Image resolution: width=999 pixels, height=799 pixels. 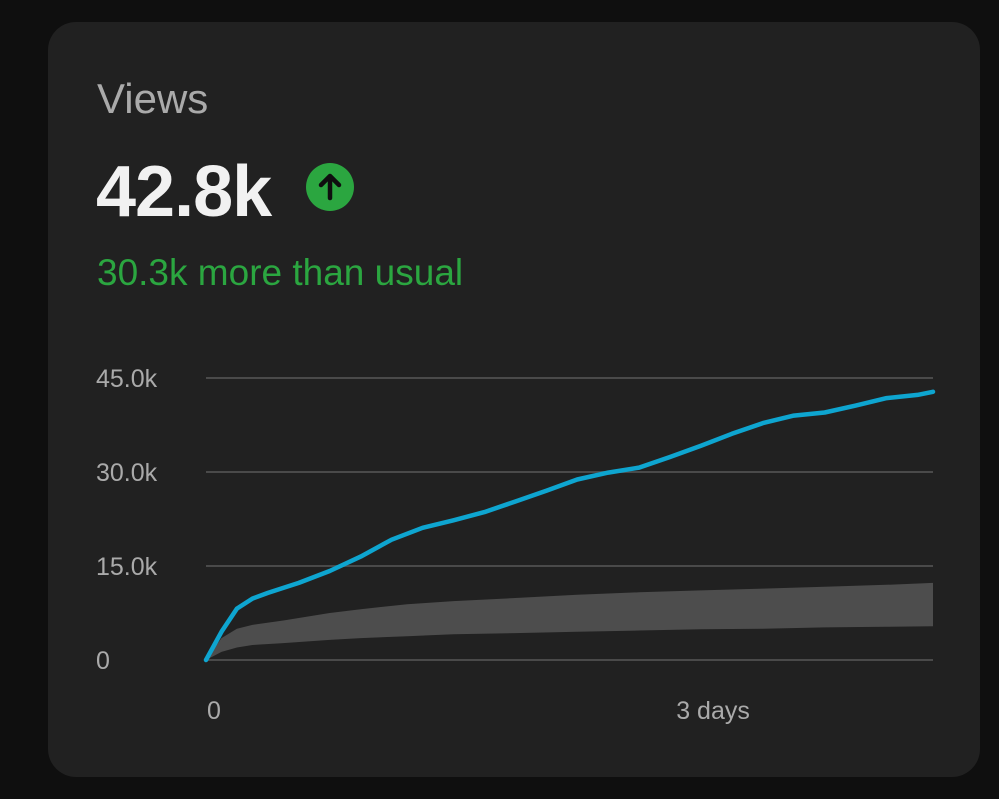 I want to click on y-tick-label: 15.0k, so click(x=127, y=567).